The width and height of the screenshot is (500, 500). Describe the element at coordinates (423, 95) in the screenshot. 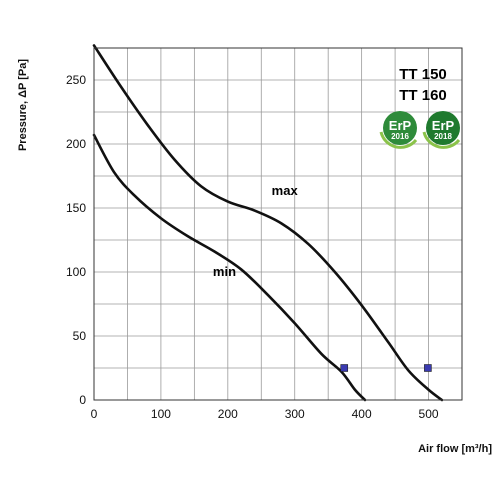

I see `model-label-2: TT 160` at that location.